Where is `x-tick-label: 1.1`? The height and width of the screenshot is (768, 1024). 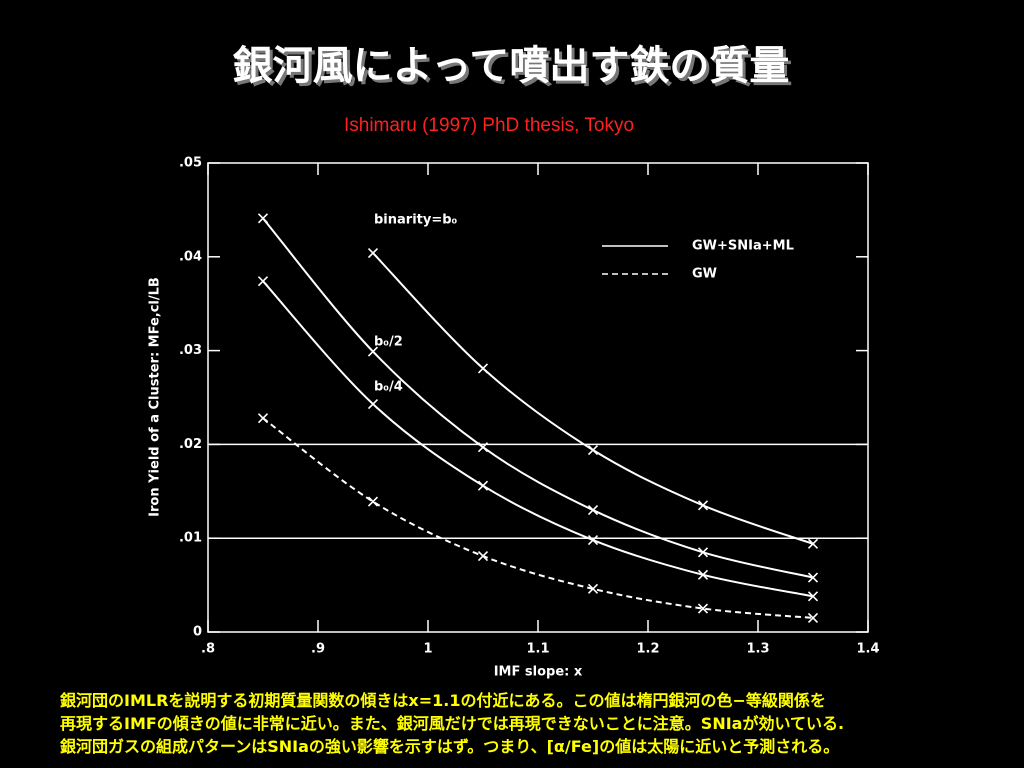 x-tick-label: 1.1 is located at coordinates (537, 649).